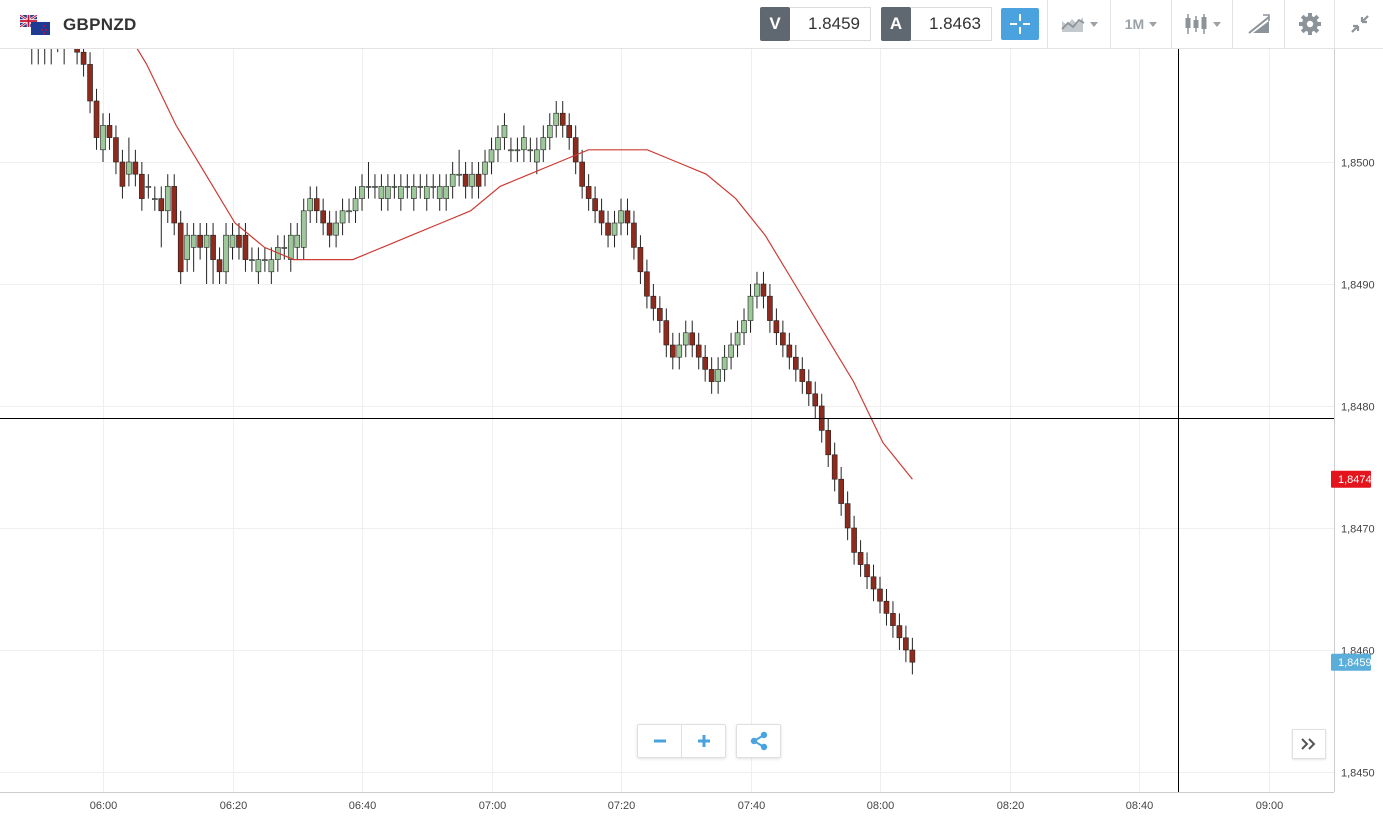  I want to click on settings-button, so click(1309, 24).